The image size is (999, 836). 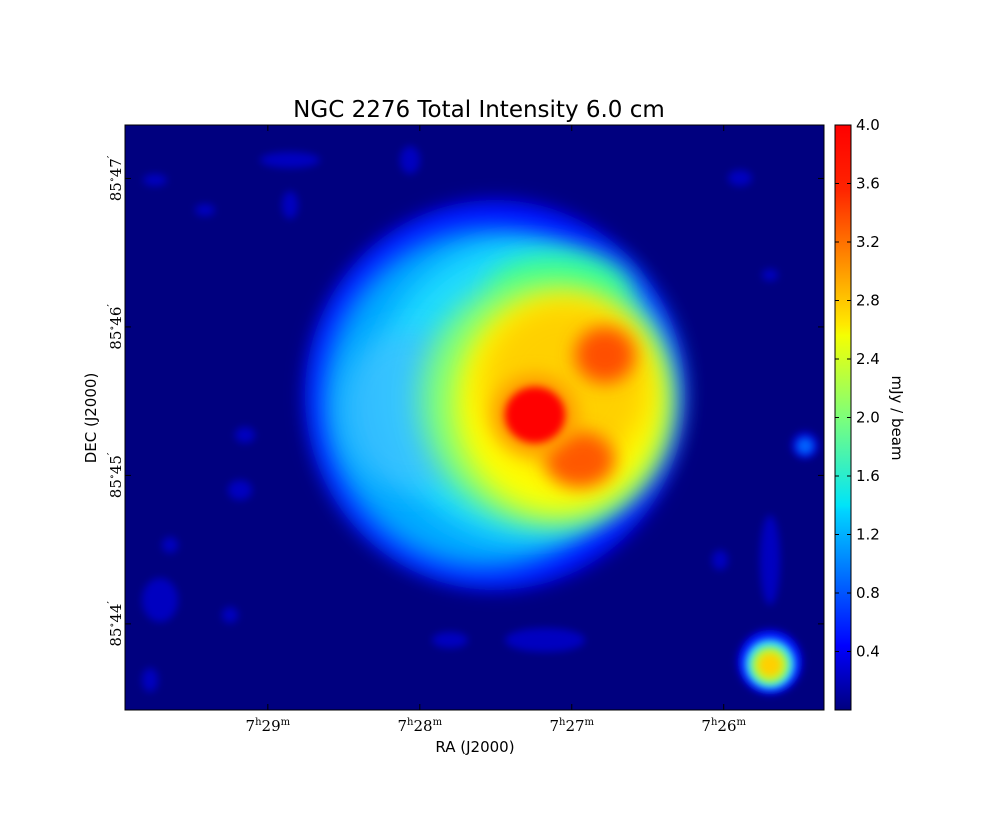 What do you see at coordinates (571, 726) in the screenshot?
I see `x-tick-label: 7h27m` at bounding box center [571, 726].